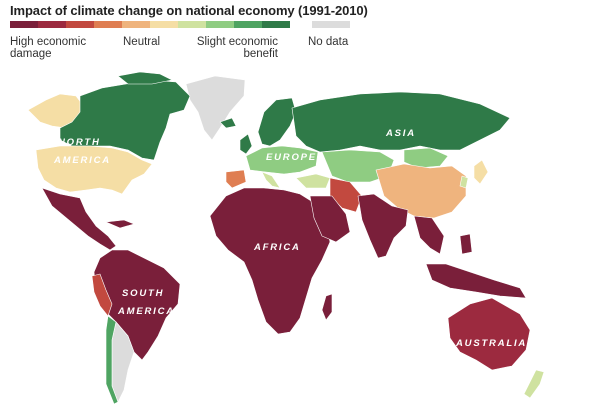 The image size is (600, 414). What do you see at coordinates (491, 343) in the screenshot?
I see `label-australia: AUSTRALIA` at bounding box center [491, 343].